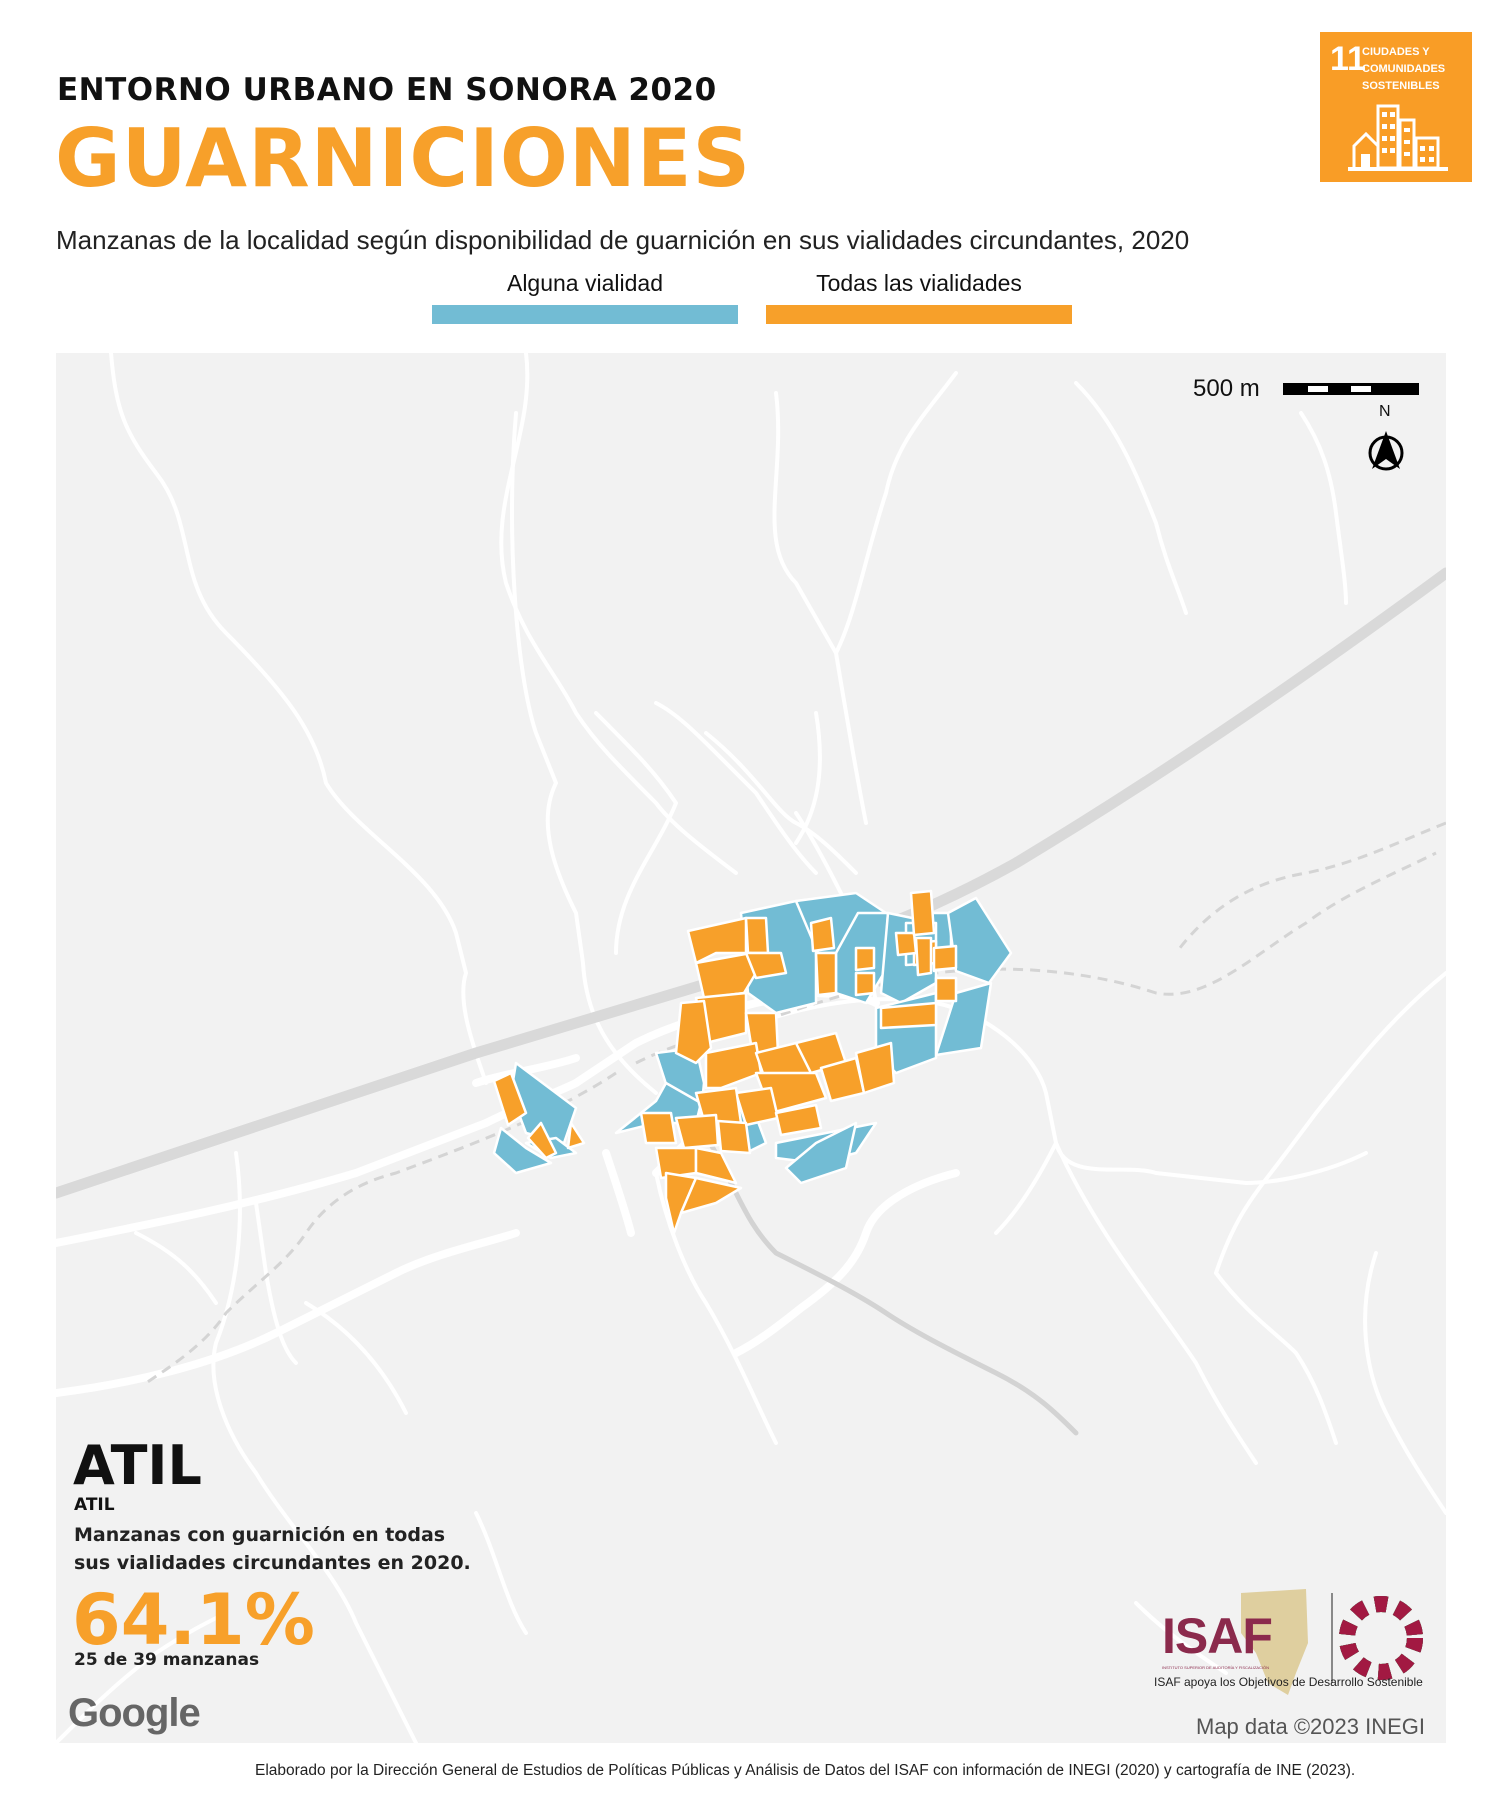 This screenshot has width=1500, height=1800. I want to click on kicker-title: ENTORNO URBANO EN SONORA 2020, so click(387, 90).